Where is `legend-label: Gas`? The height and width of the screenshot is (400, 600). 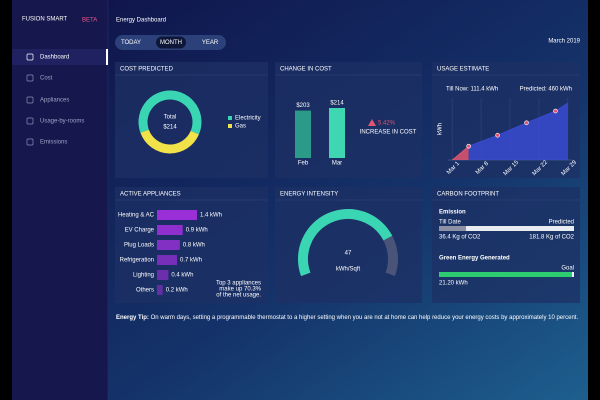
legend-label: Gas is located at coordinates (240, 127).